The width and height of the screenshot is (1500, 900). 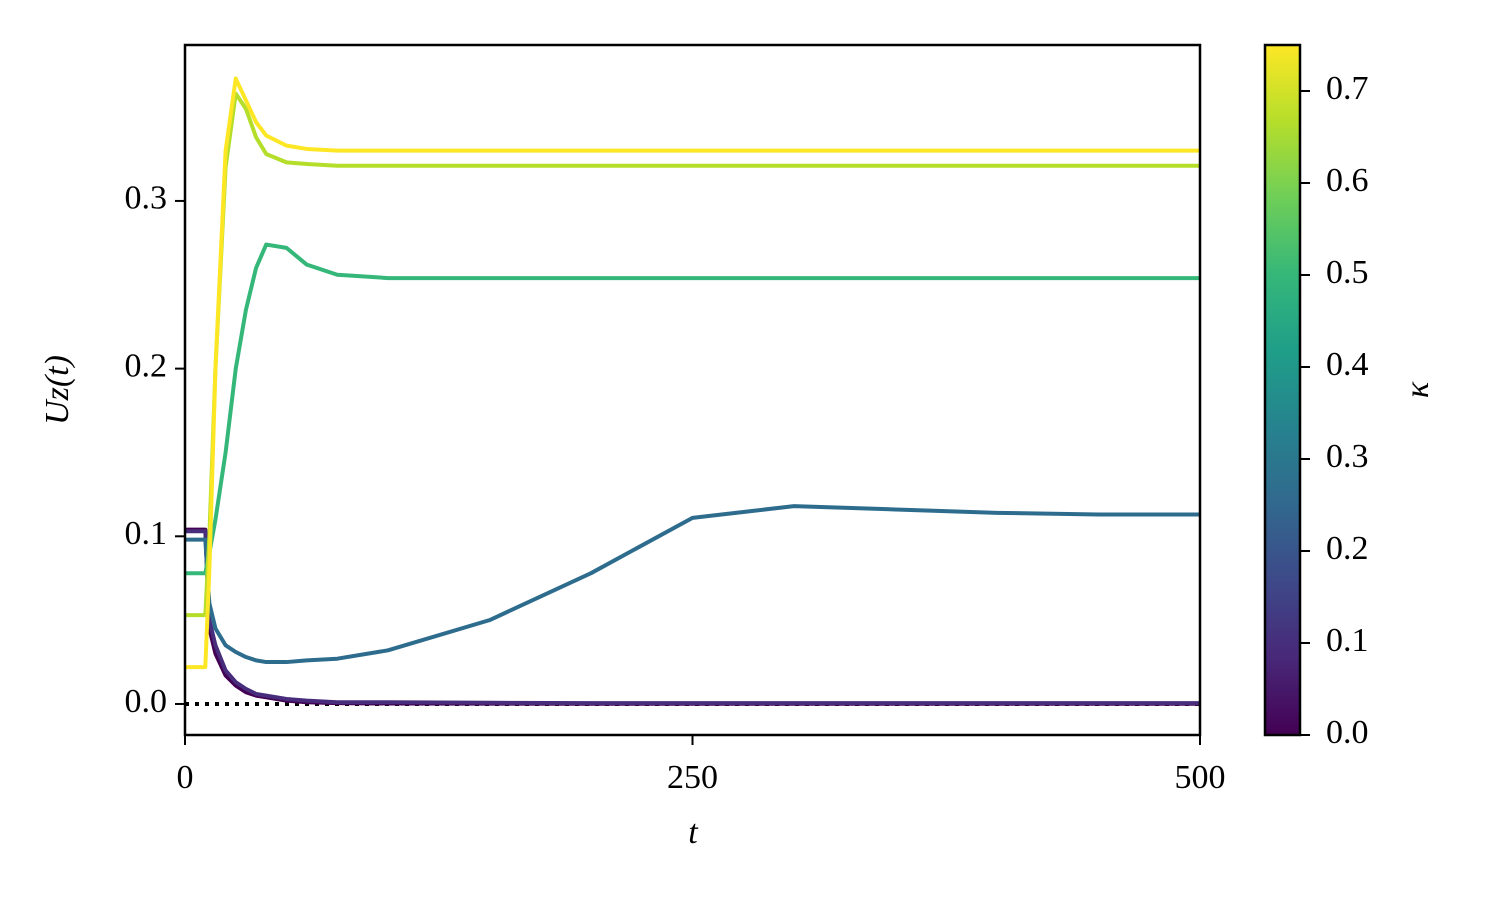 What do you see at coordinates (1347, 180) in the screenshot?
I see `colorbar-tick-label: 0.6` at bounding box center [1347, 180].